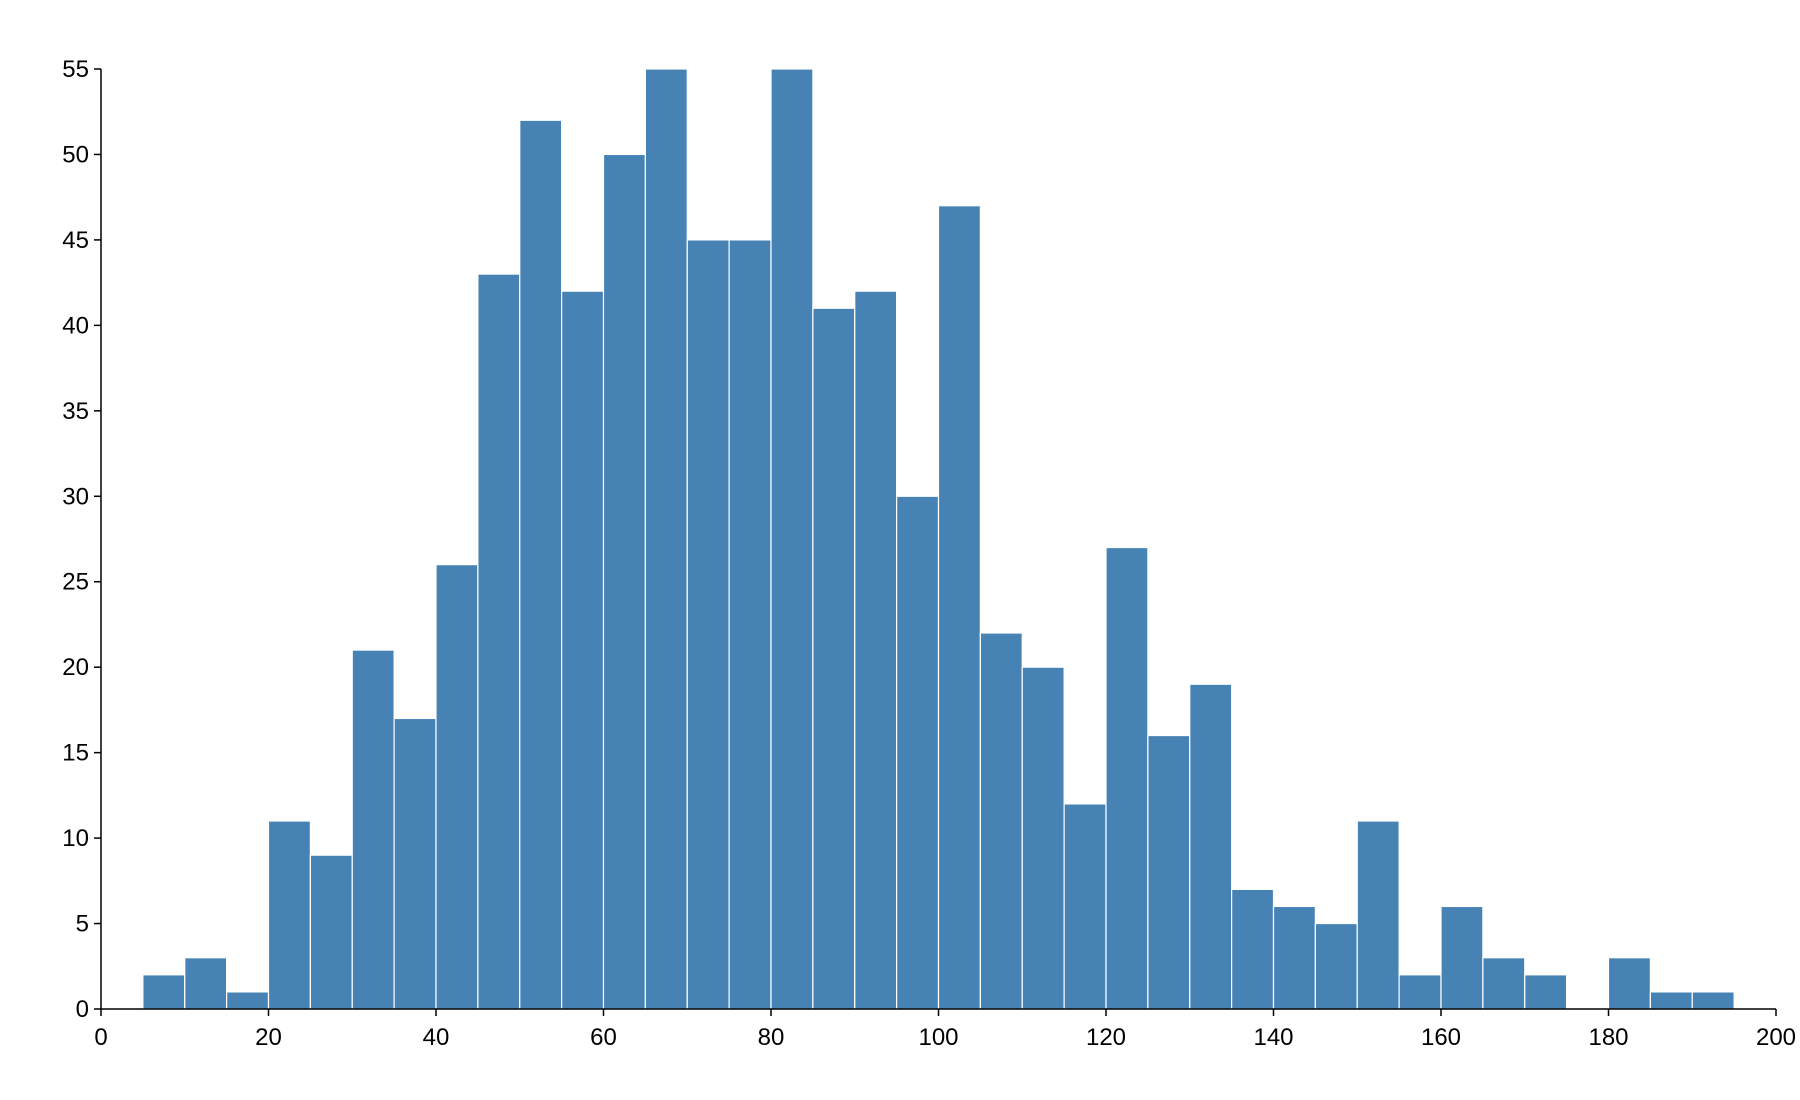  What do you see at coordinates (1608, 1037) in the screenshot?
I see `x-tick-label: 180` at bounding box center [1608, 1037].